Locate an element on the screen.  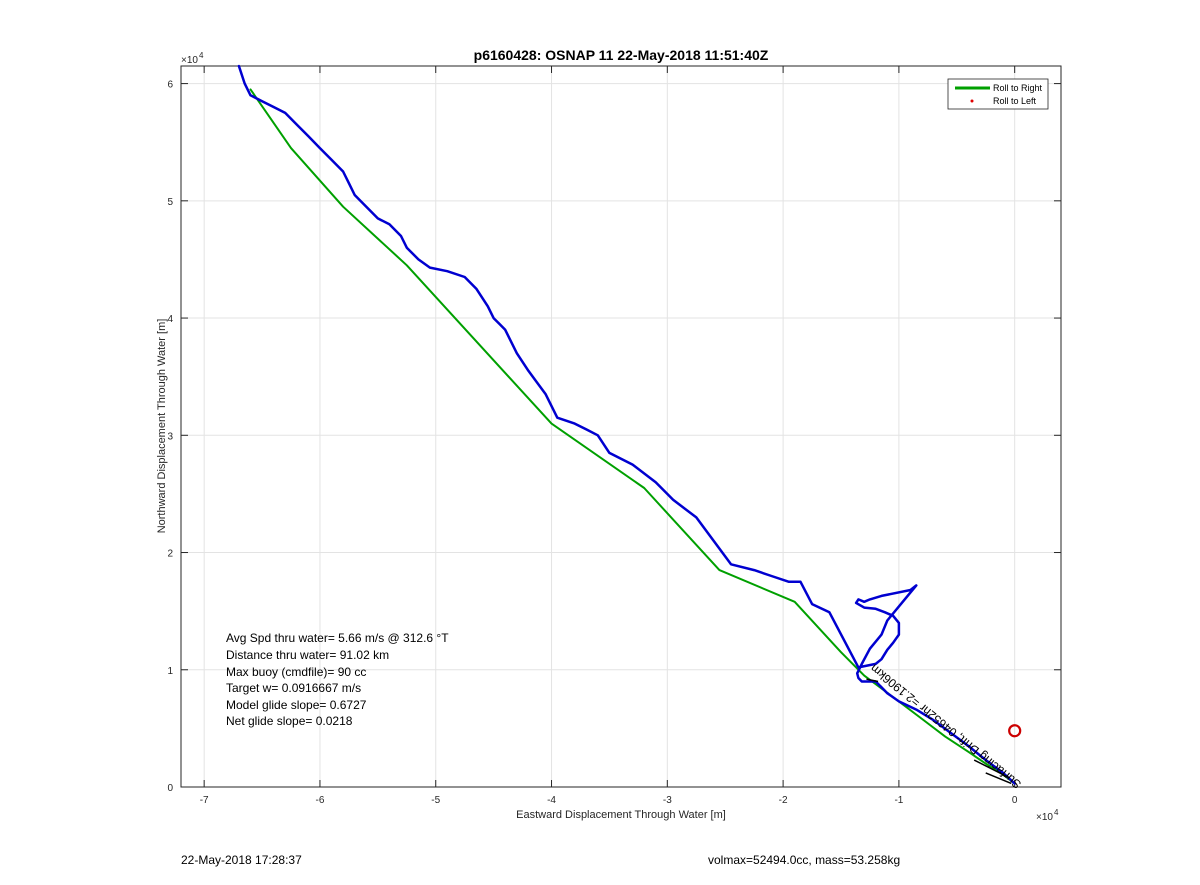
x-exponent: ×10 4 is located at coordinates (1047, 815).